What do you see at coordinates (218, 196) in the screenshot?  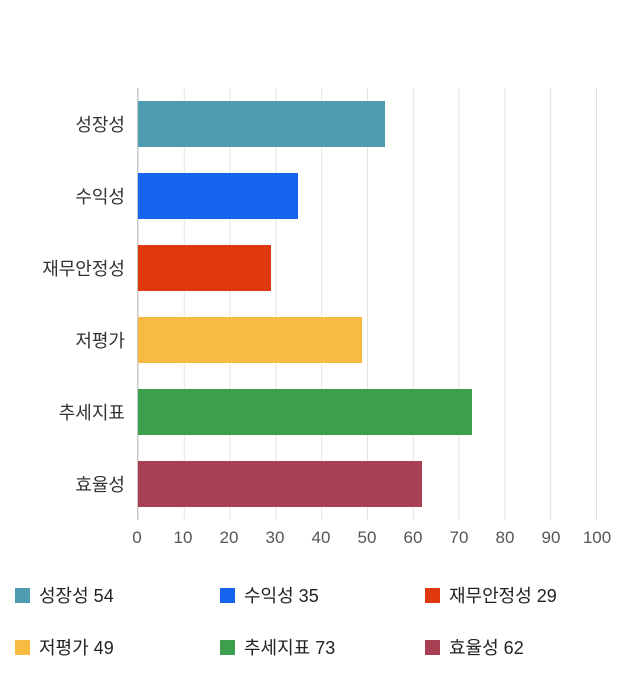 I see `bar-수익성` at bounding box center [218, 196].